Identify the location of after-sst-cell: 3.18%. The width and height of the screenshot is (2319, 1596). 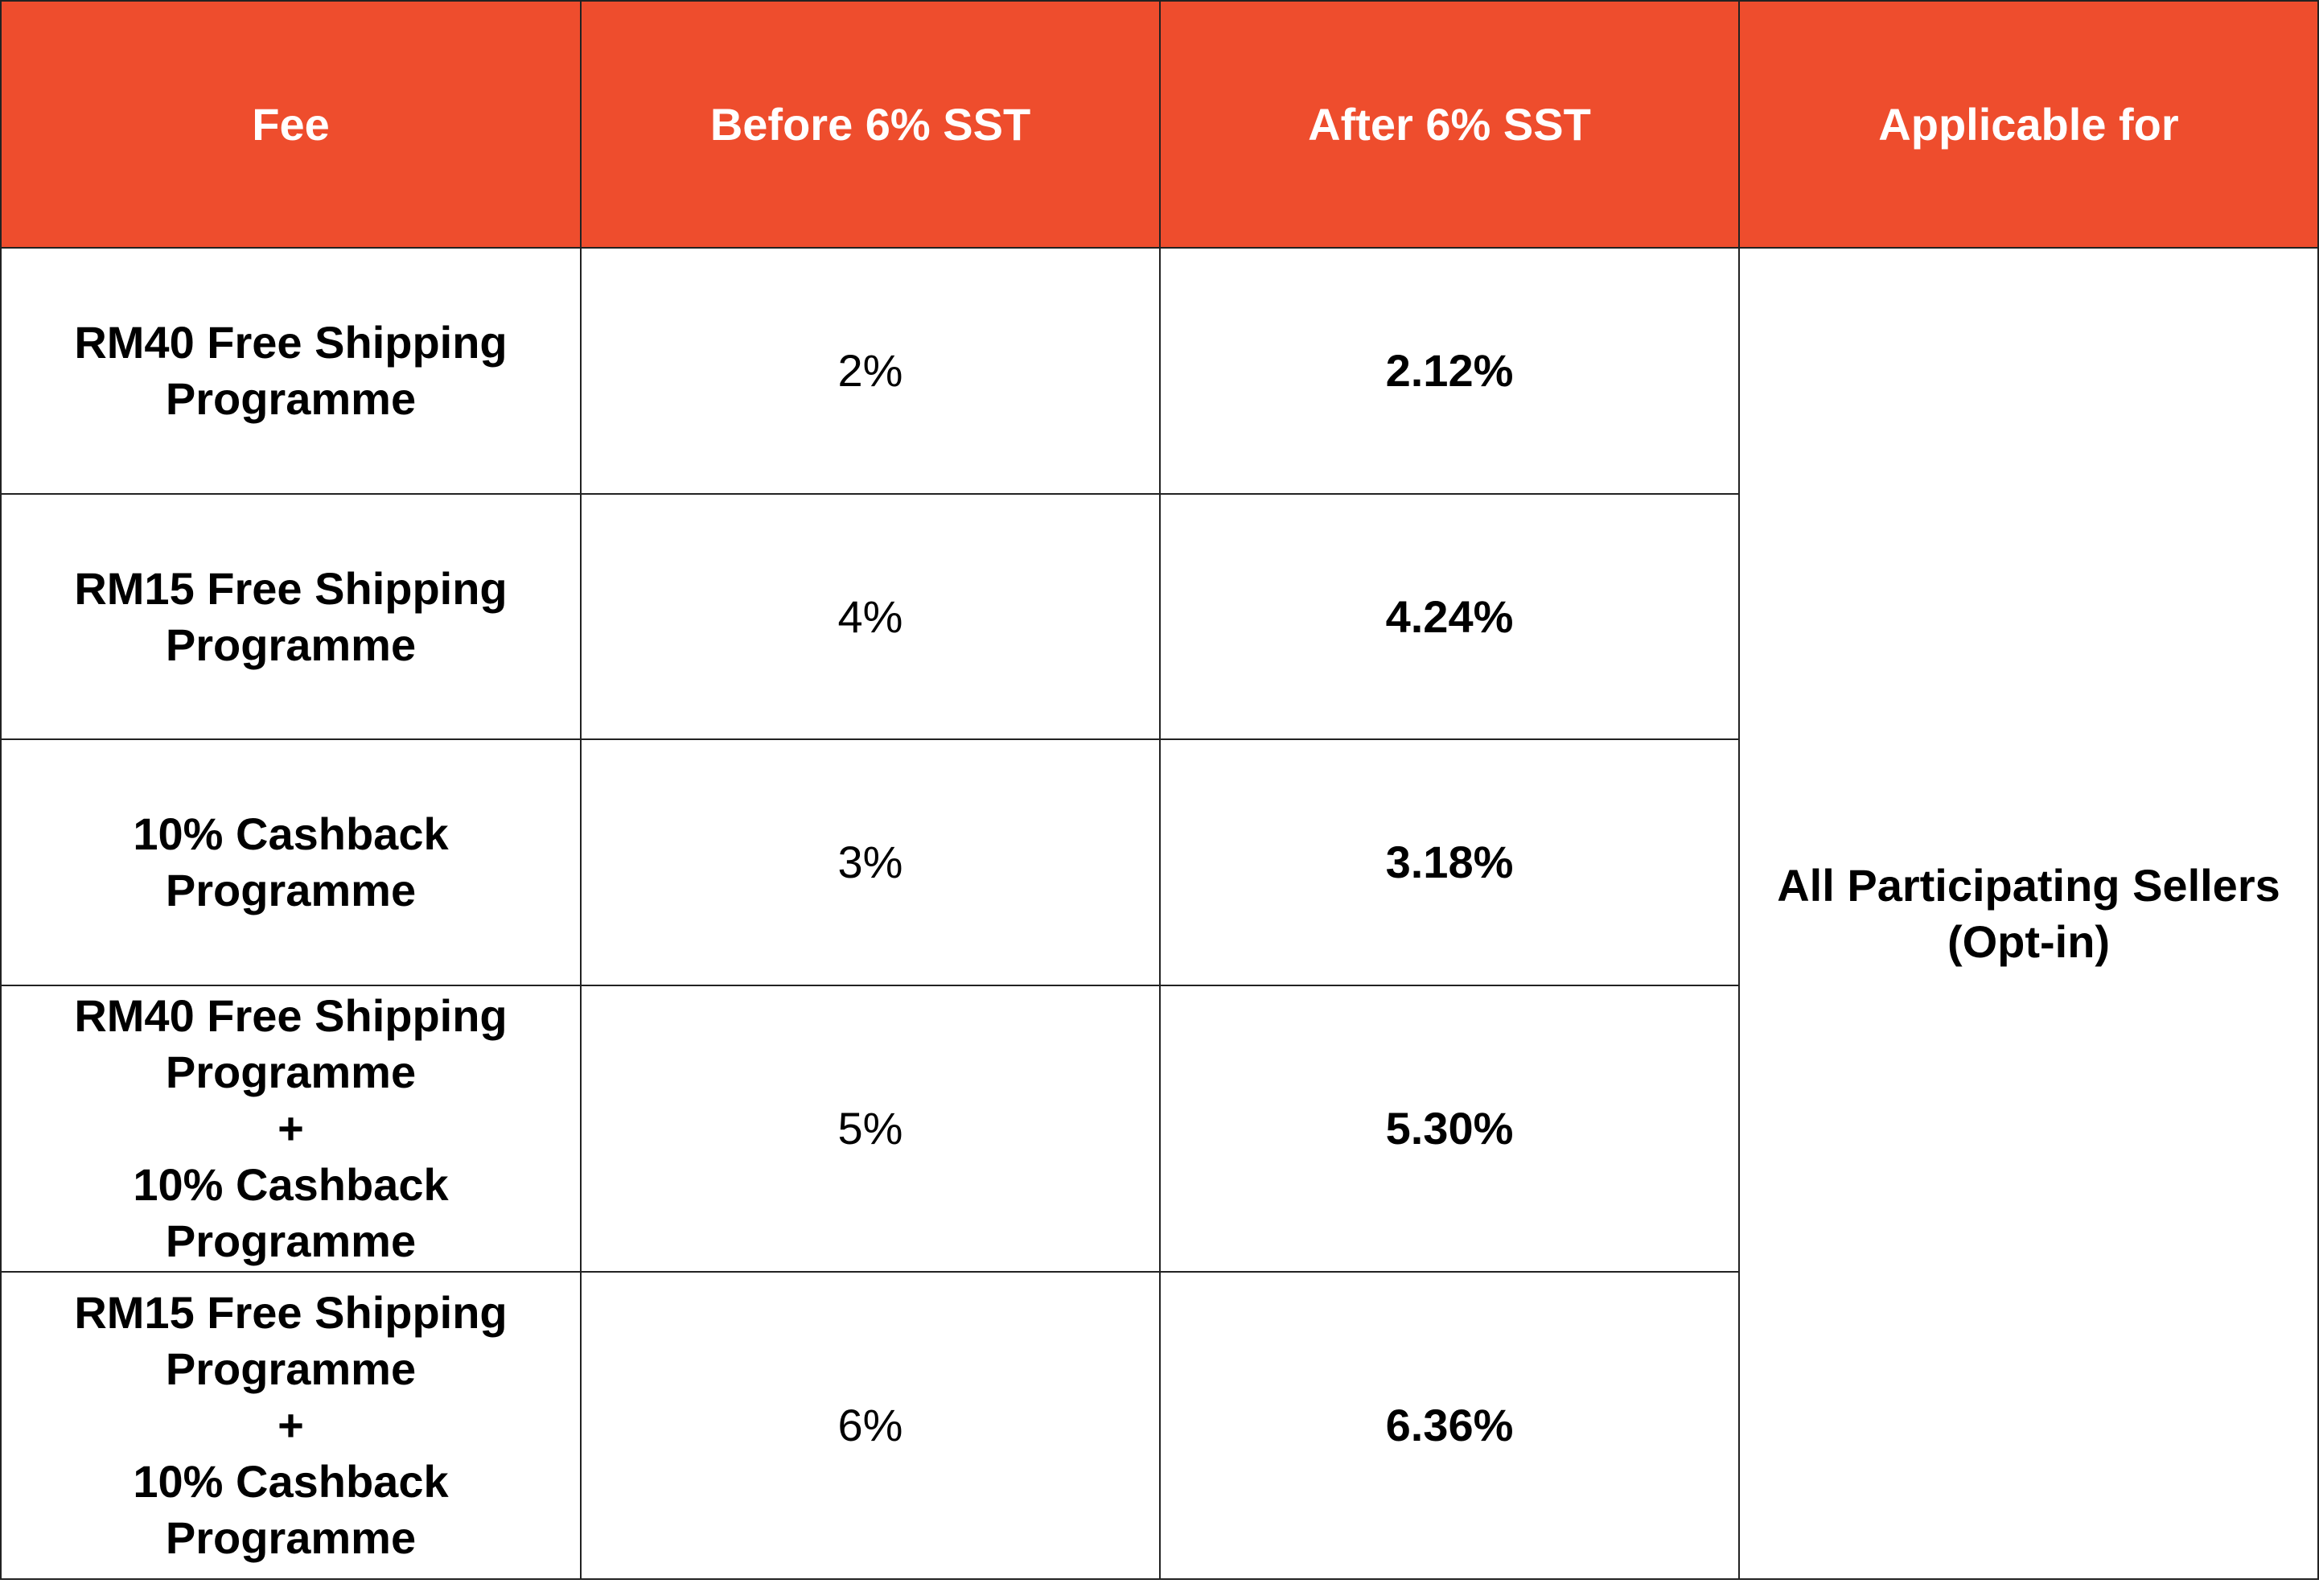
(1449, 862).